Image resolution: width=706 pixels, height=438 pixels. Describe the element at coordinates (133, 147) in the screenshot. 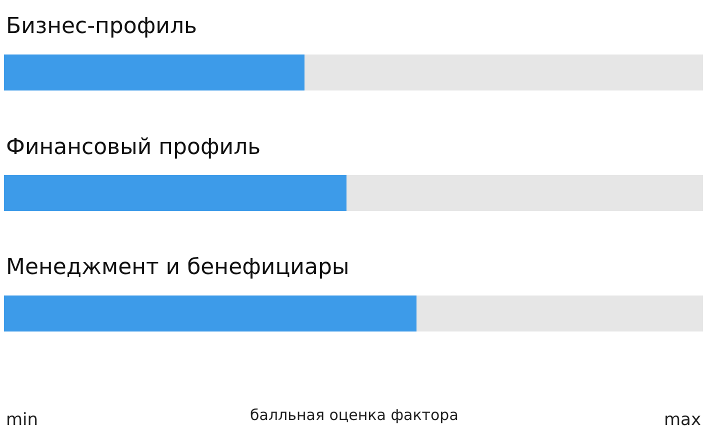

I see `y-tick-label: Финансовый профиль` at that location.